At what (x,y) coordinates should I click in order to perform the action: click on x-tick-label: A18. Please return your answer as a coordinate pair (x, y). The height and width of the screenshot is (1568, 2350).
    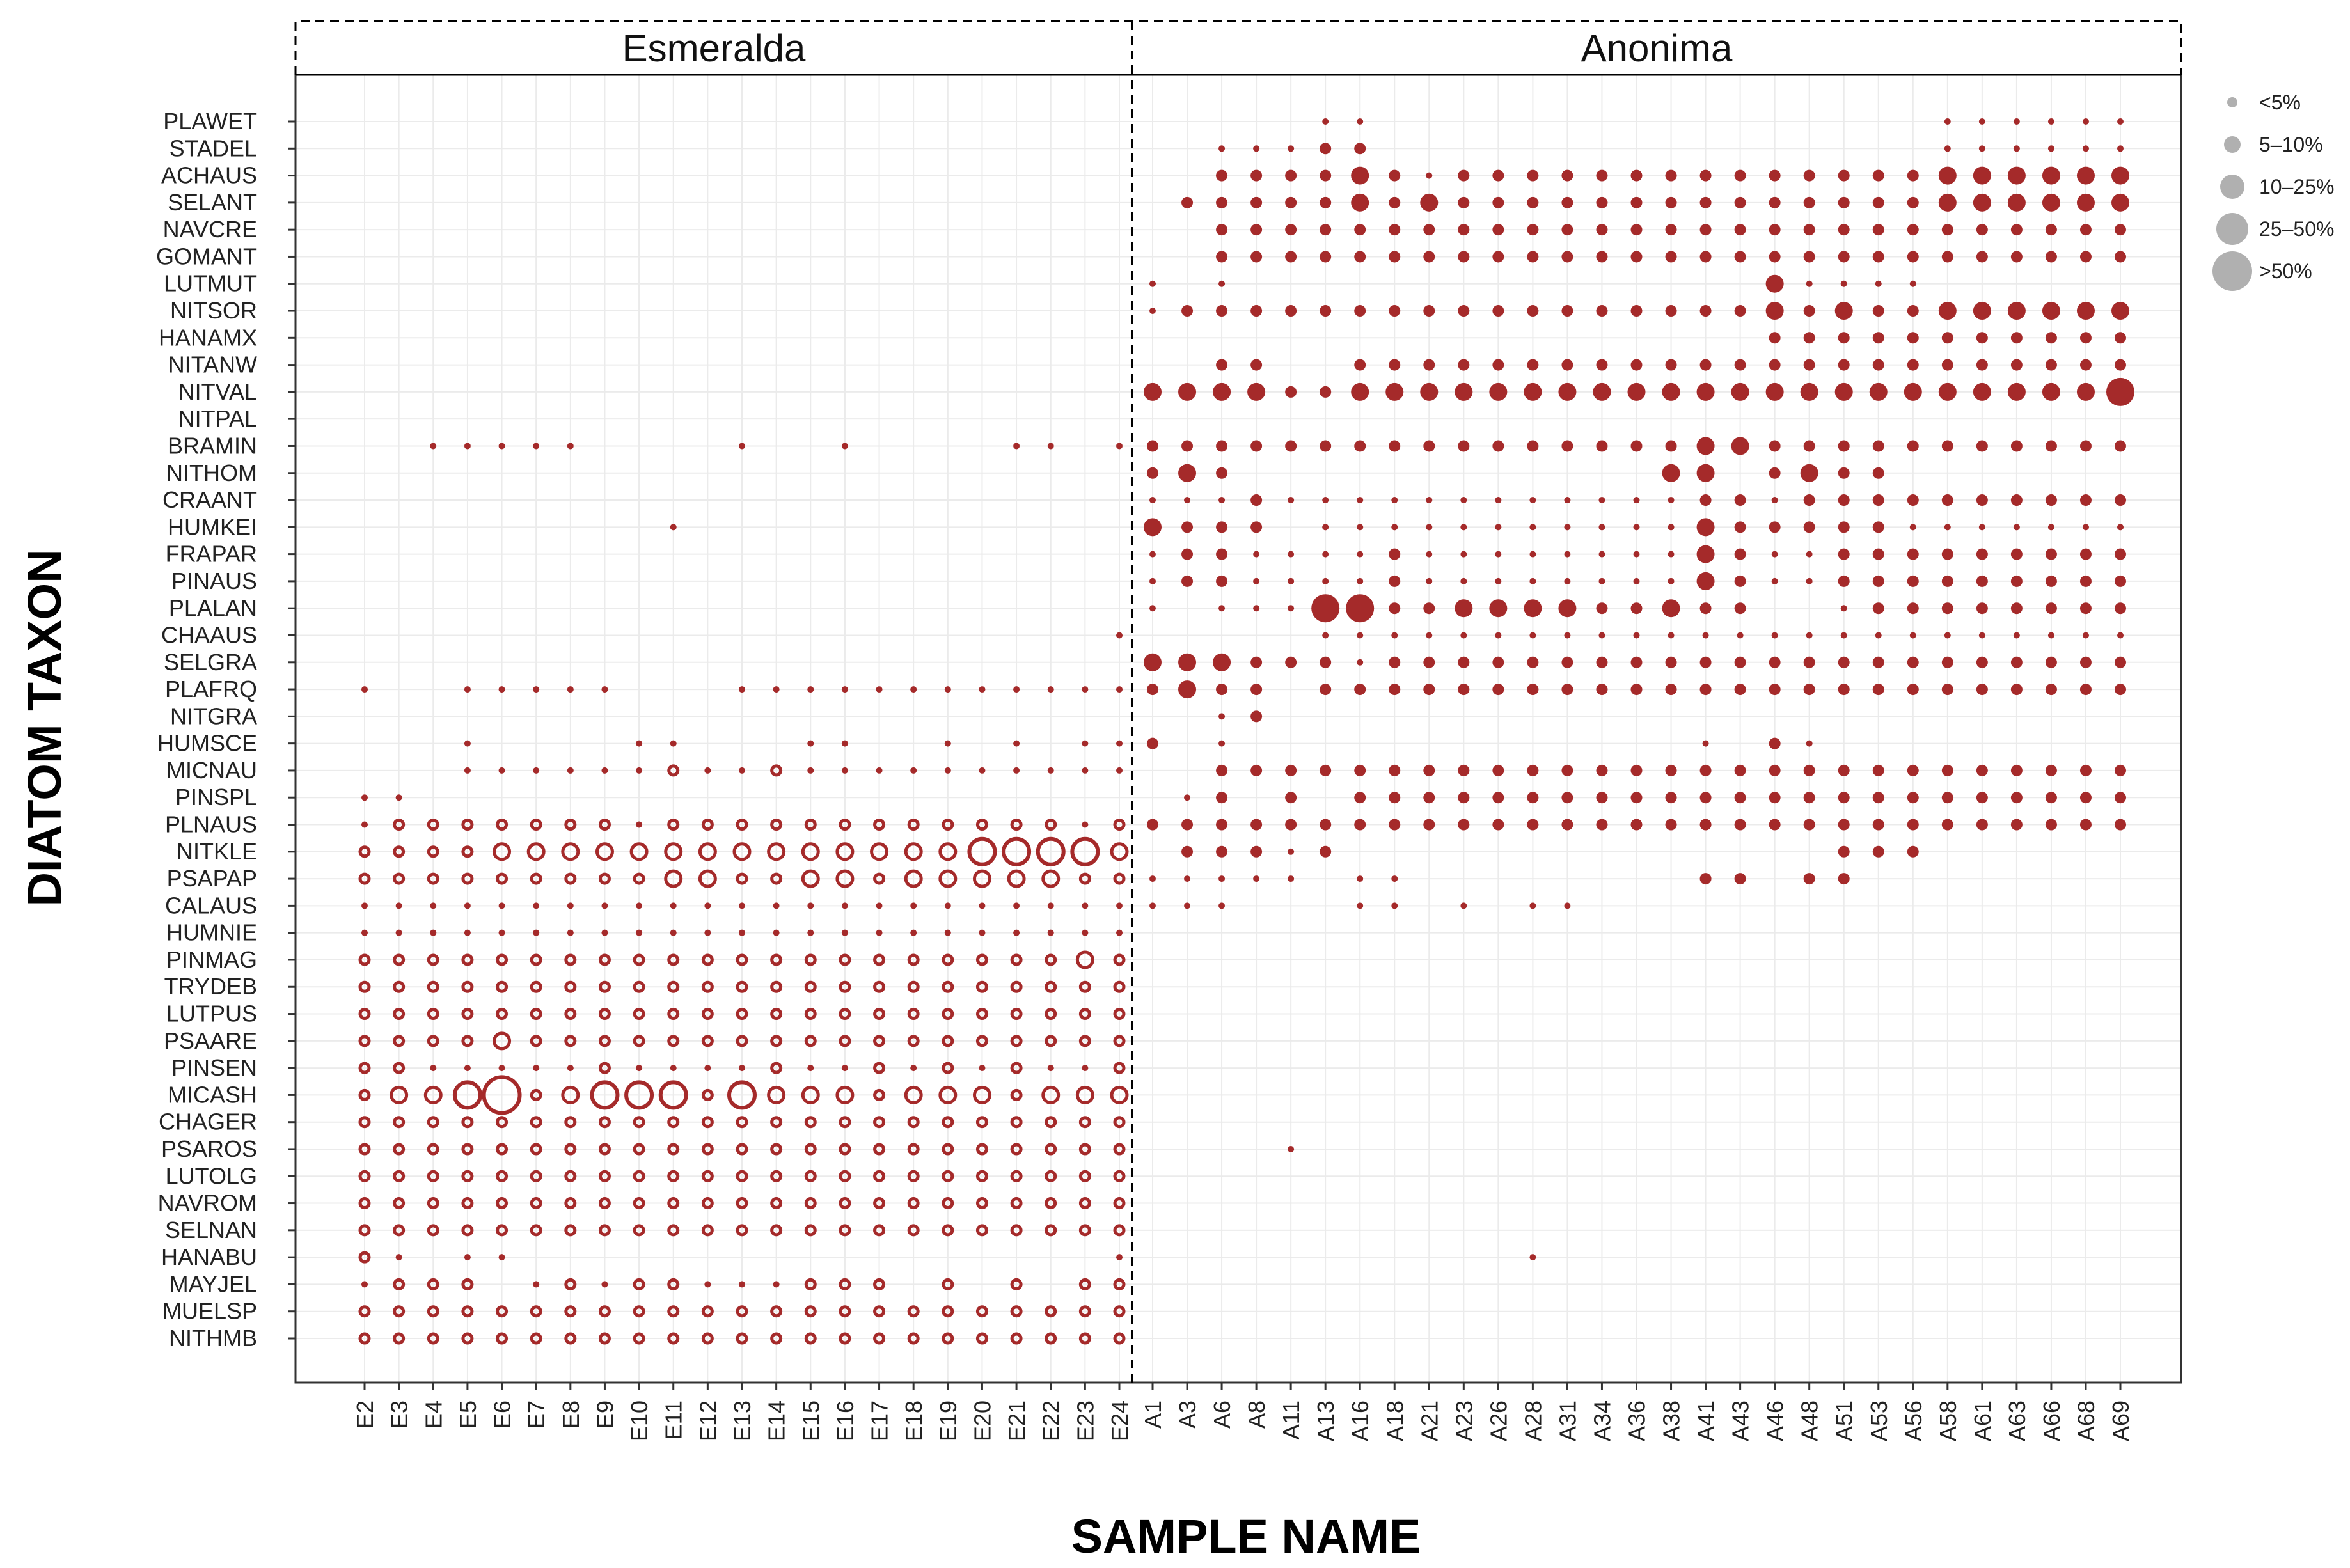
    Looking at the image, I should click on (1395, 1420).